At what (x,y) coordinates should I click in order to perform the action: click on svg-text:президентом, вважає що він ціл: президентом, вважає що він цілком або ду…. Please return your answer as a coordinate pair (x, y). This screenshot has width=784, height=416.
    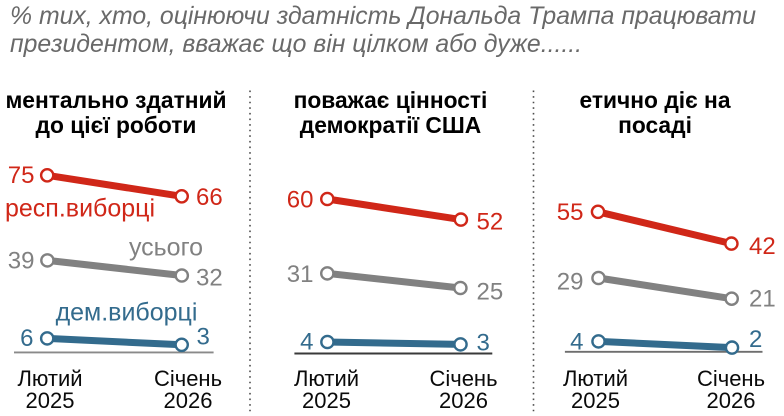
    Looking at the image, I should click on (296, 44).